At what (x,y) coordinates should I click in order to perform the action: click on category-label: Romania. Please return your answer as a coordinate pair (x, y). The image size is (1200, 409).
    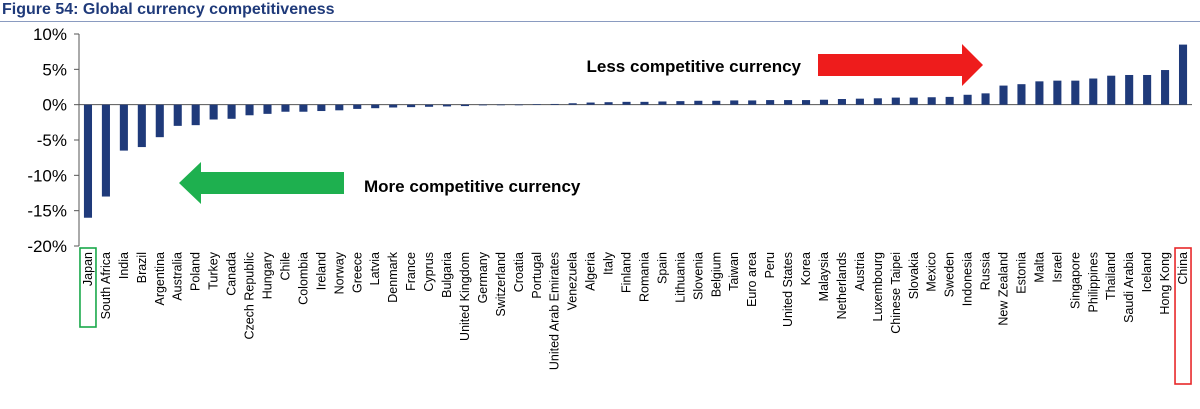
    Looking at the image, I should click on (644, 277).